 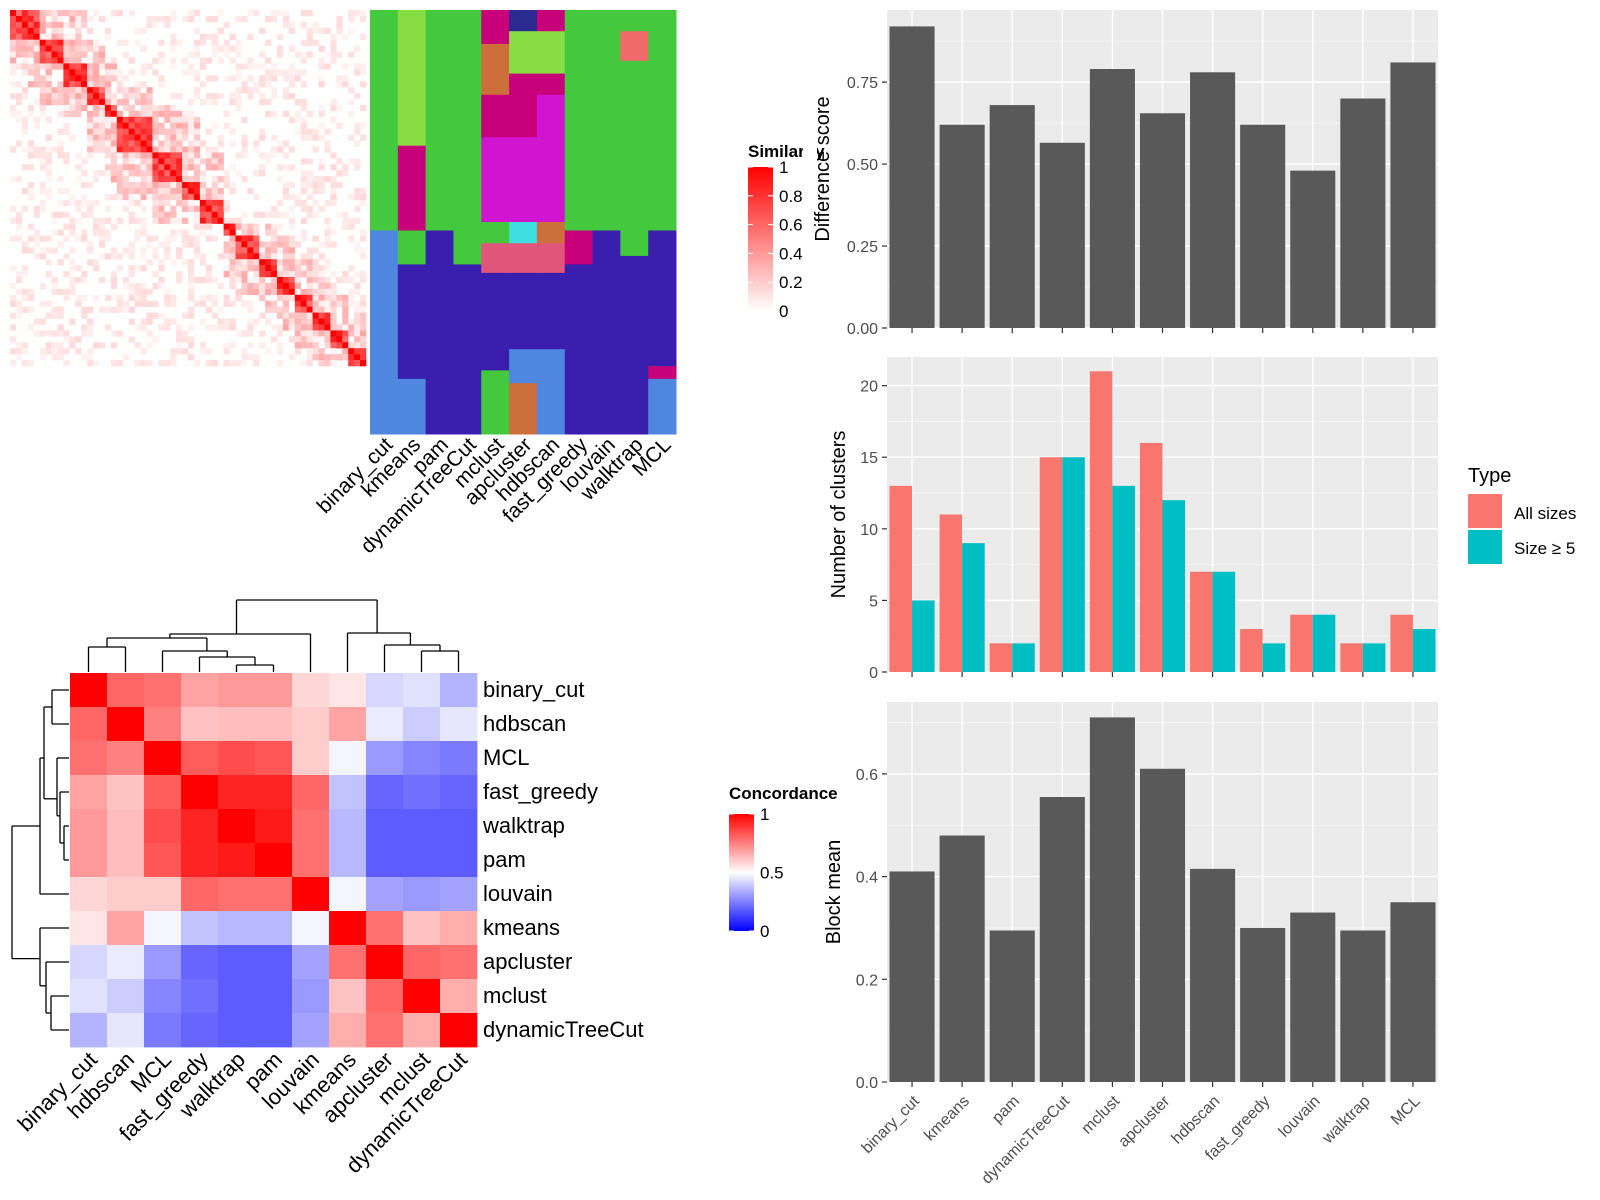 I want to click on similarity-legend-tick-label: 1, so click(x=783, y=167).